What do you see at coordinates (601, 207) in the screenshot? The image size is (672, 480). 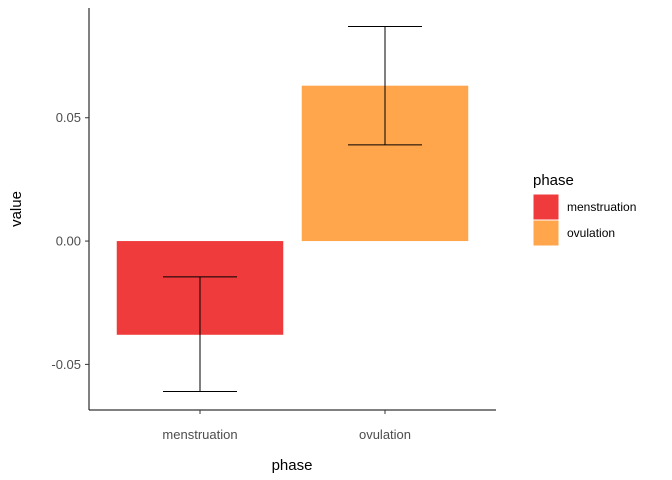 I see `legend-label-menstruation: menstruation` at bounding box center [601, 207].